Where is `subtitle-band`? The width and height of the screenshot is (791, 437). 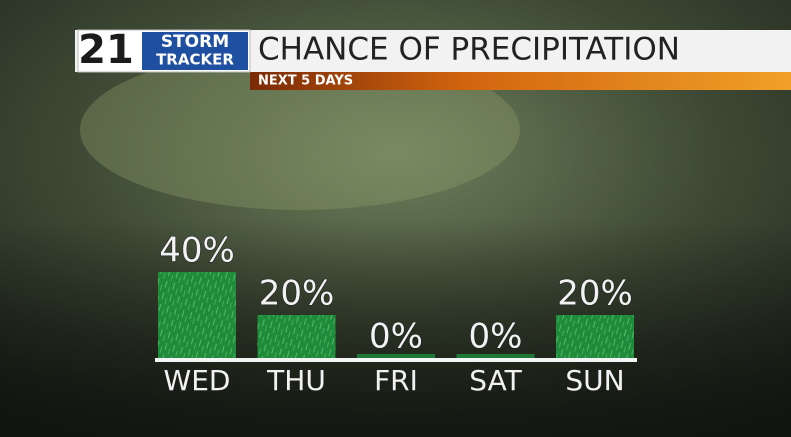
subtitle-band is located at coordinates (520, 81).